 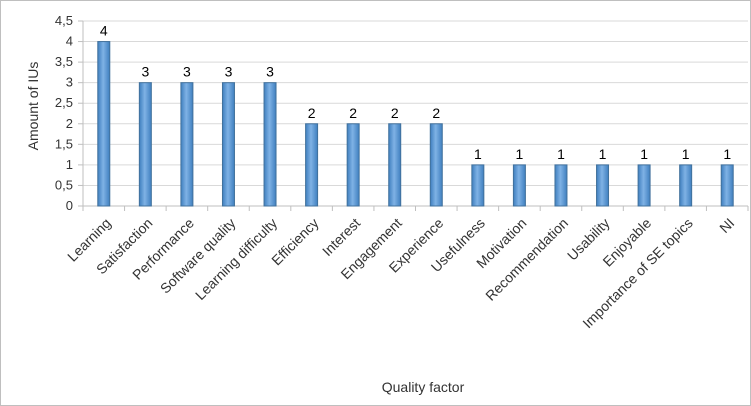 I want to click on y-tick-label: 2, so click(x=69, y=123).